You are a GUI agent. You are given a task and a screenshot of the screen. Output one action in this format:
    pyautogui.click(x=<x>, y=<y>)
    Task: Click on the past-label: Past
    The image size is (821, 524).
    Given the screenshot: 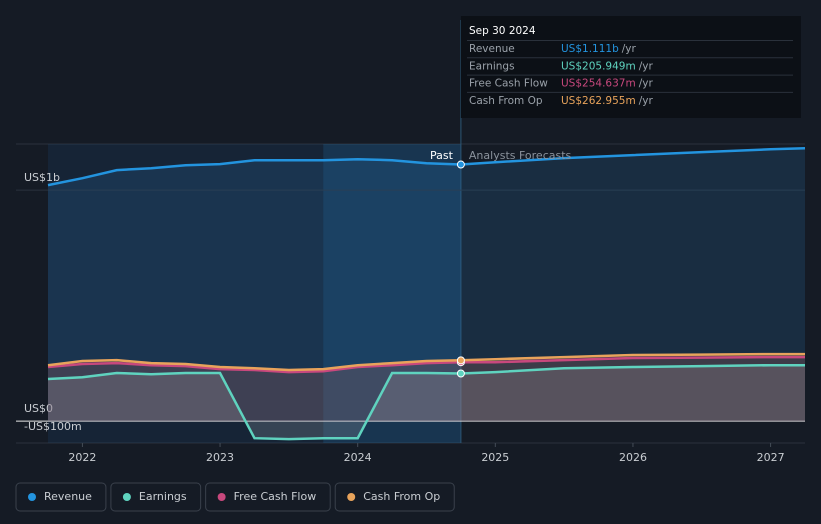 What is the action you would take?
    pyautogui.click(x=442, y=155)
    